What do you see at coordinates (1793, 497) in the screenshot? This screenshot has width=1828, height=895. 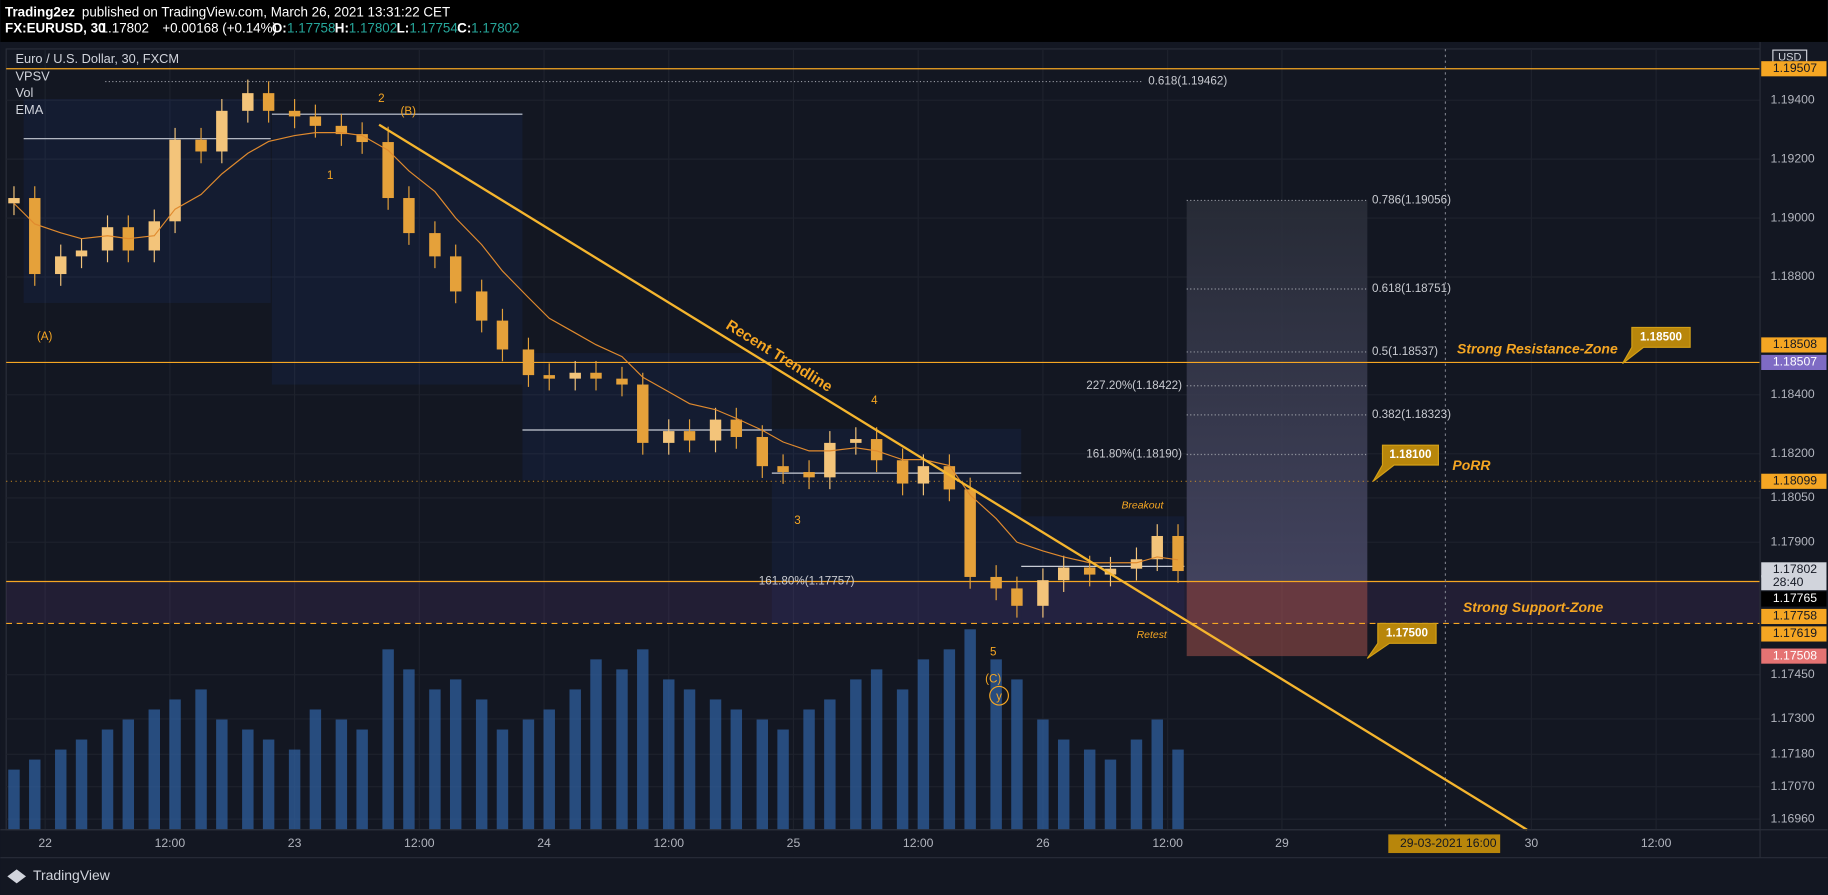 I see `y-tick-label: 1.18050` at bounding box center [1793, 497].